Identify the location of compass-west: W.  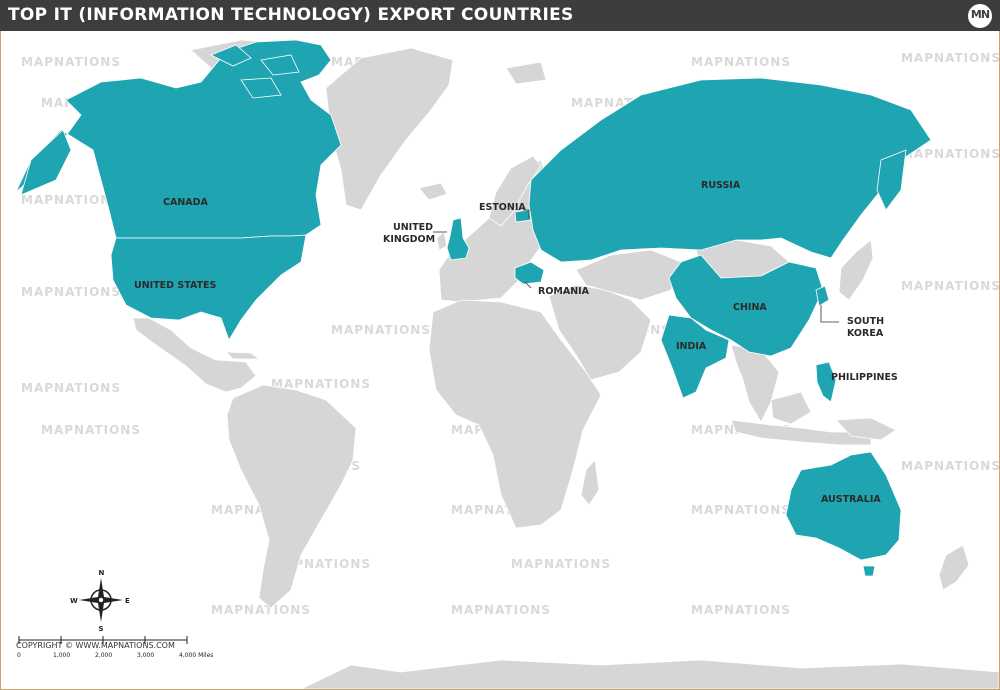
(74, 601).